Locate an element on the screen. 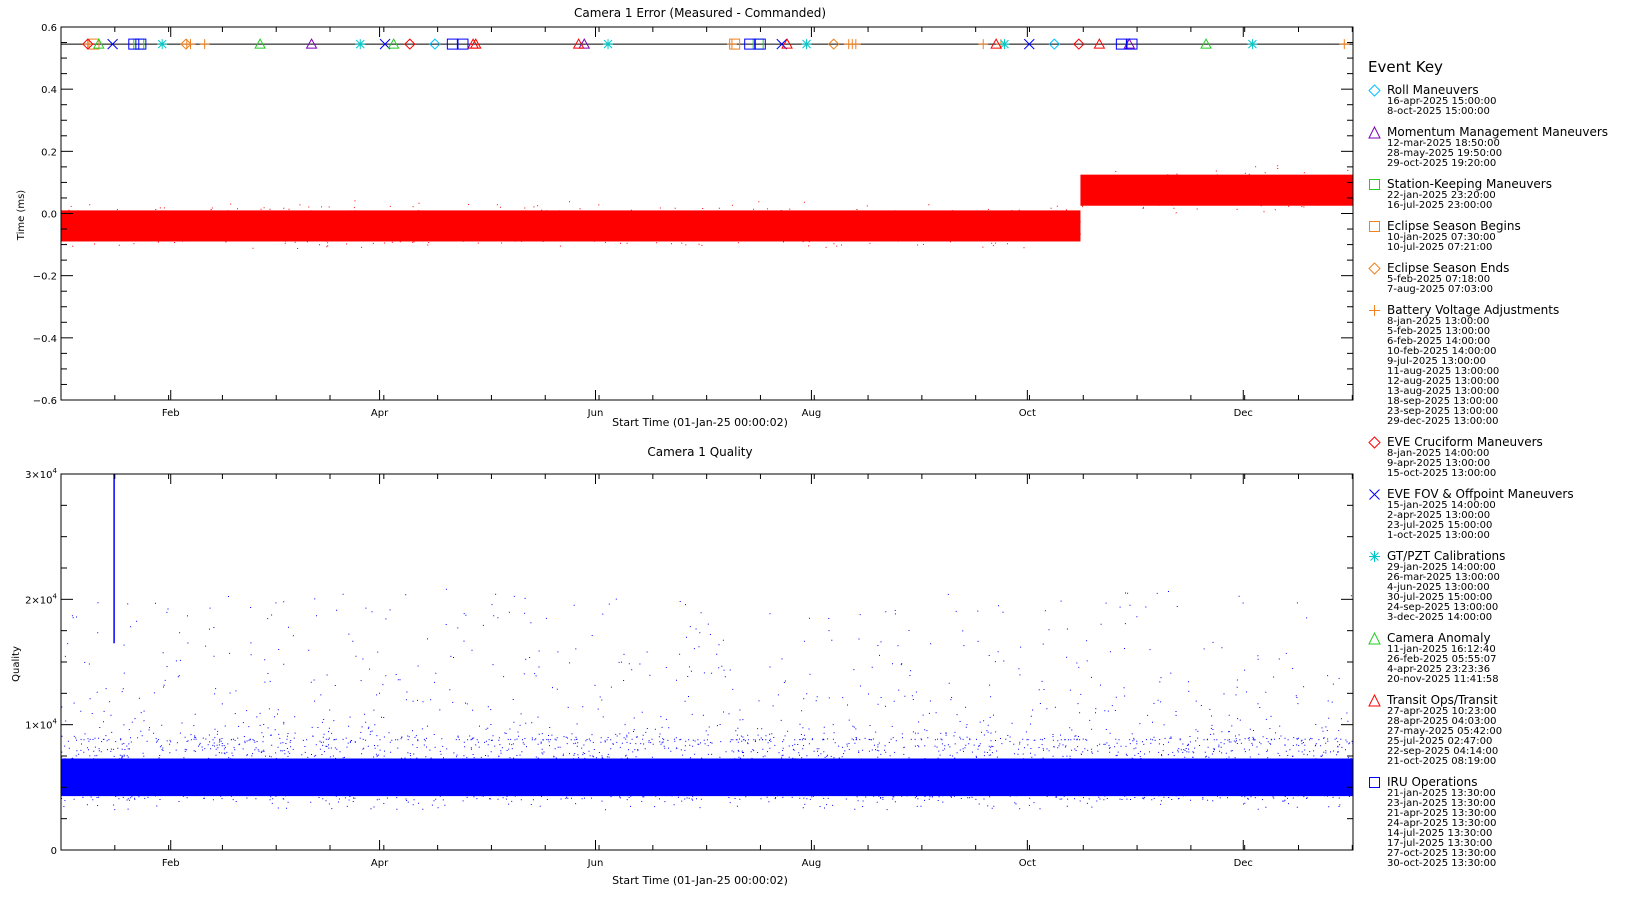  legend-entry-date: 1-oct-2025 13:00:00 is located at coordinates (1438, 535).